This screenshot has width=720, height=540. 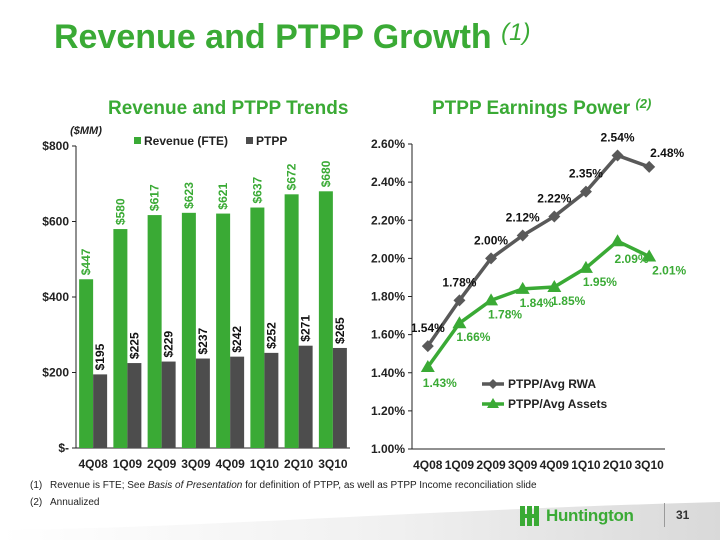 What do you see at coordinates (388, 411) in the screenshot?
I see `line-y-tick-label: 1.20%` at bounding box center [388, 411].